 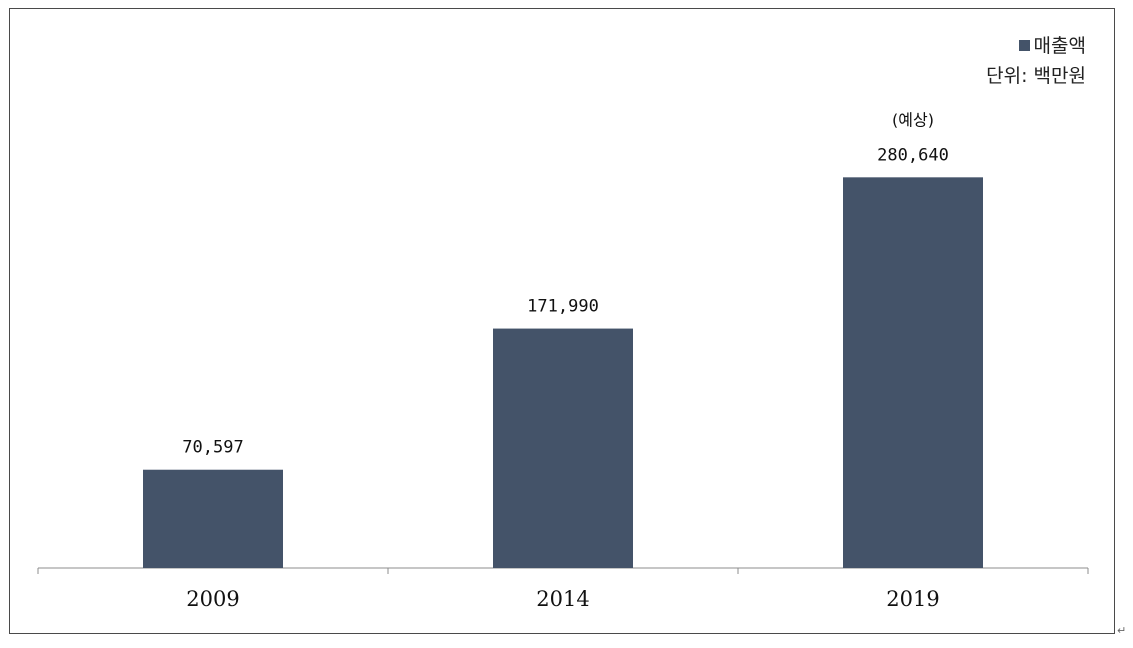 I want to click on x-tick-label-2019: 2019, so click(x=912, y=599).